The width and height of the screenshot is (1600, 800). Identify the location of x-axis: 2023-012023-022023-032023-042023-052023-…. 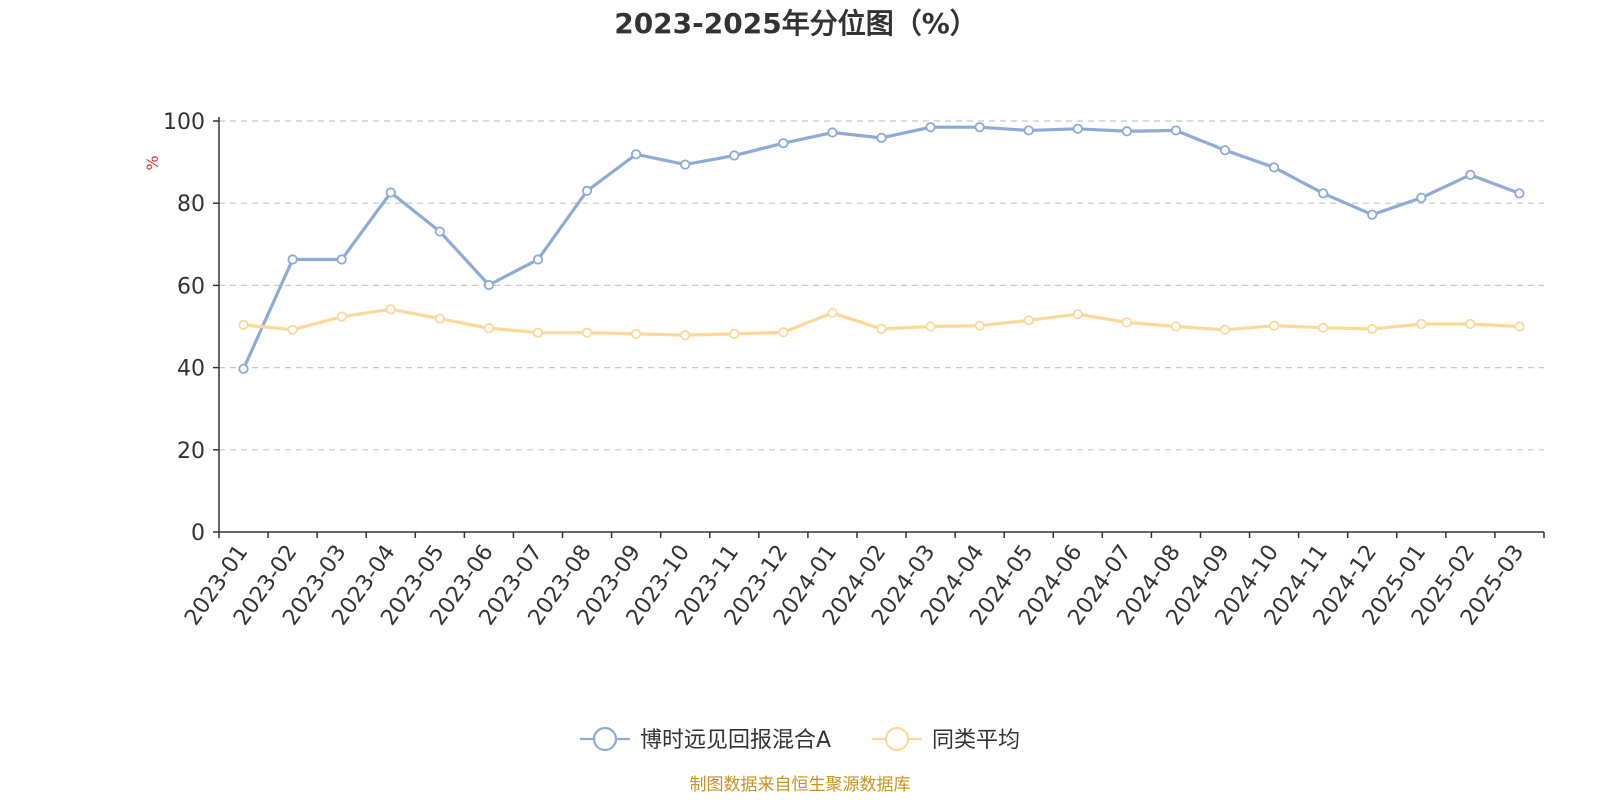
(862, 580).